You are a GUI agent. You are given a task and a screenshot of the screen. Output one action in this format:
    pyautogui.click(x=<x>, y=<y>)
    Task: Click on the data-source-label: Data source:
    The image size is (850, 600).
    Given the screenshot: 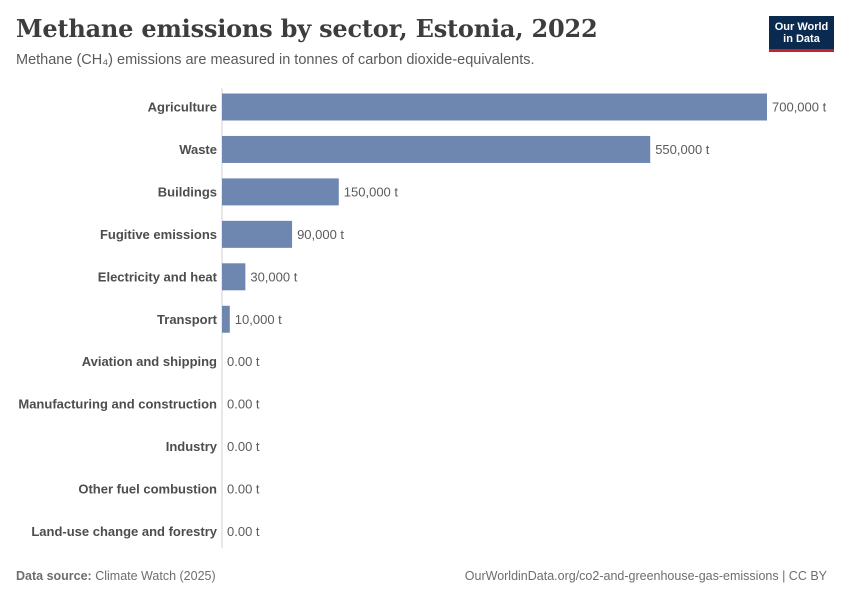 What is the action you would take?
    pyautogui.click(x=54, y=576)
    